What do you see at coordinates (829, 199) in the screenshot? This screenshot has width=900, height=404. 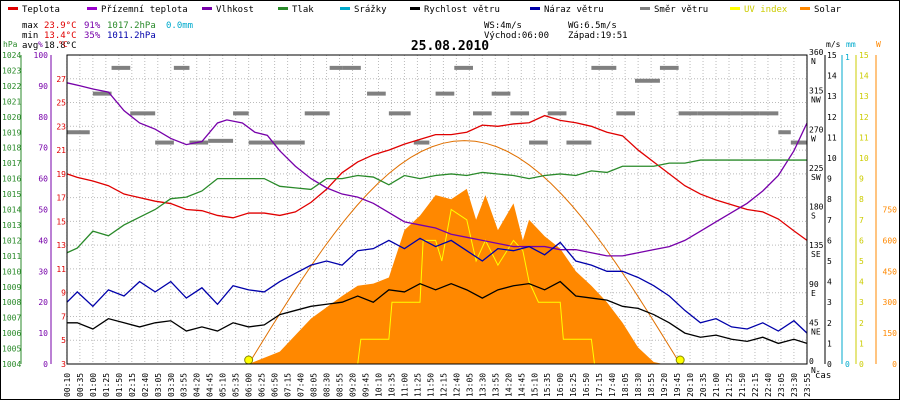 I see `wind-tick-label: 8` at bounding box center [829, 199].